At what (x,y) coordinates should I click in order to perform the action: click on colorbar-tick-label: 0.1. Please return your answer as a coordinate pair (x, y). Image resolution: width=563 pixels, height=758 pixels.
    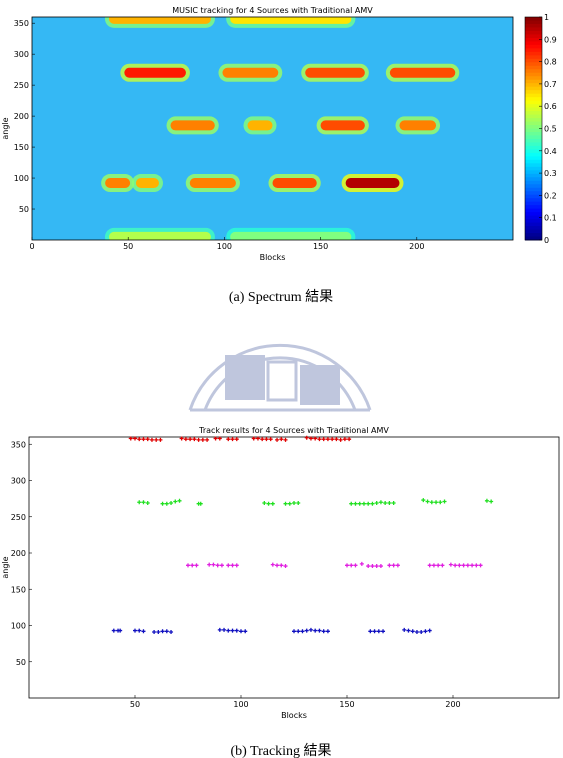
    Looking at the image, I should click on (550, 218).